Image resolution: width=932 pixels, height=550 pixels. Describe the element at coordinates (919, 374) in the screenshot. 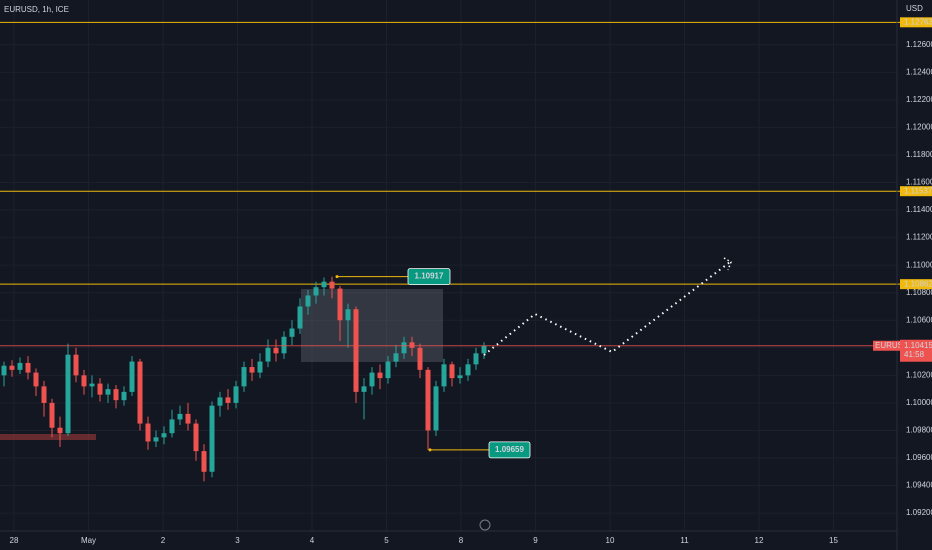

I see `y-tick-label: 1.10200` at that location.